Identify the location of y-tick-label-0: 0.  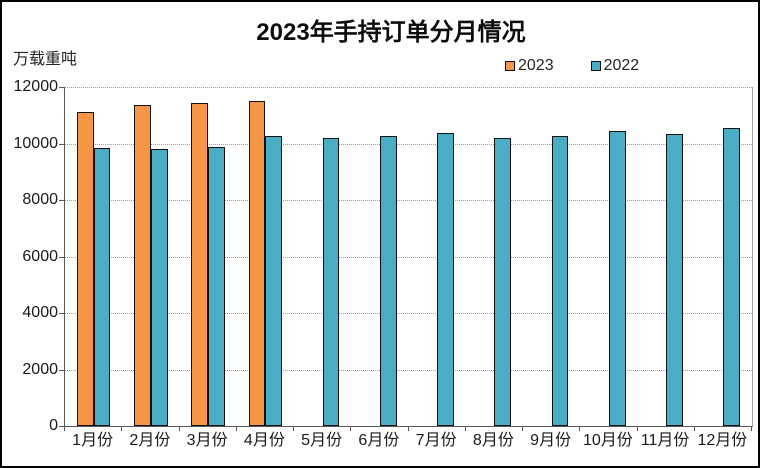
(53, 425).